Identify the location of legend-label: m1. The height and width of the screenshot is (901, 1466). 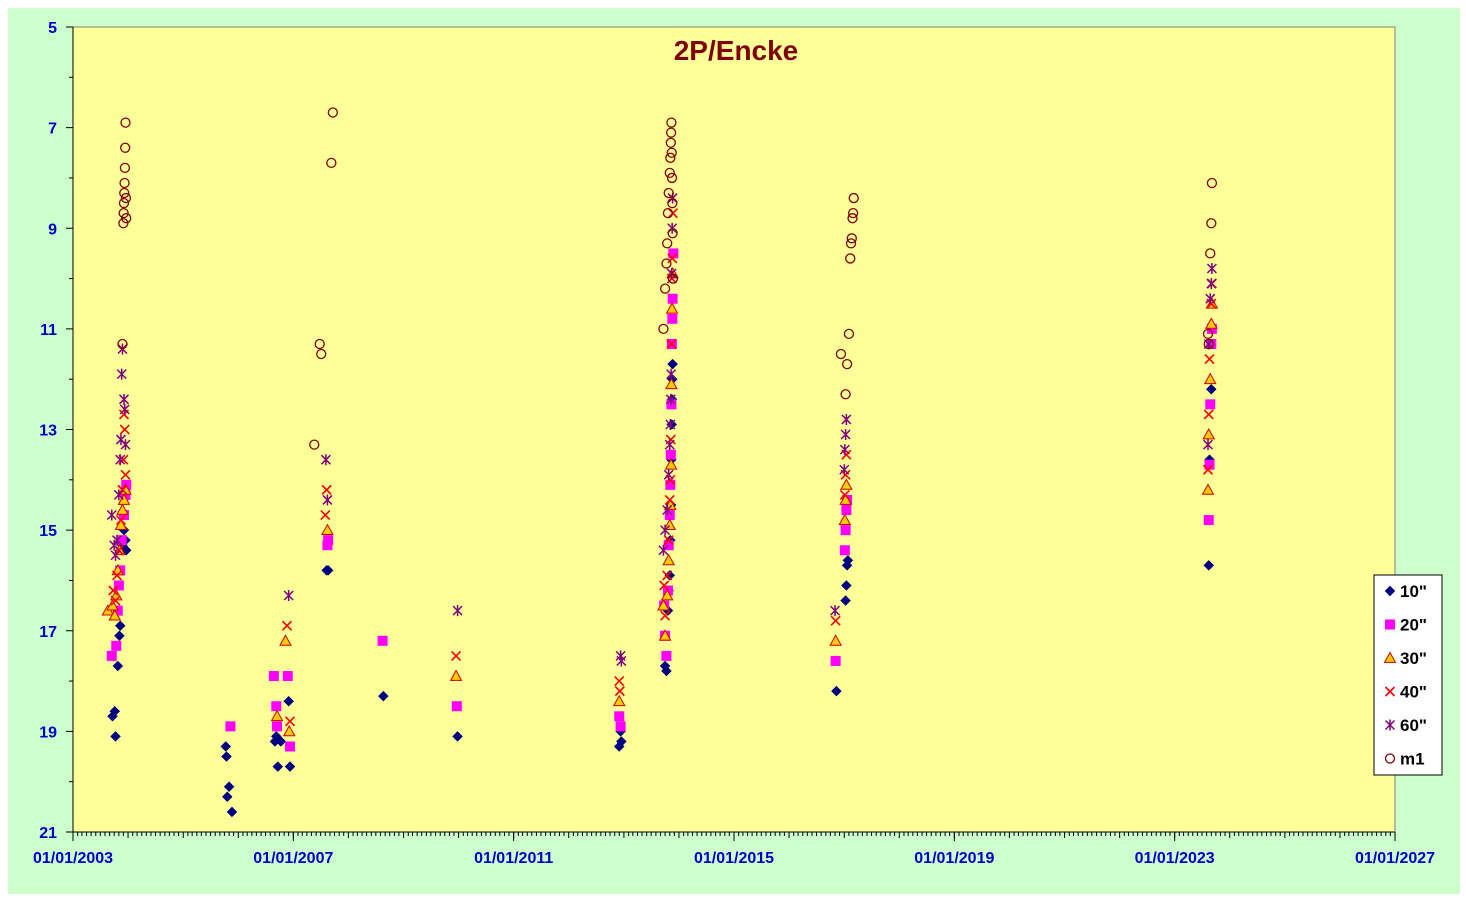
(1412, 759).